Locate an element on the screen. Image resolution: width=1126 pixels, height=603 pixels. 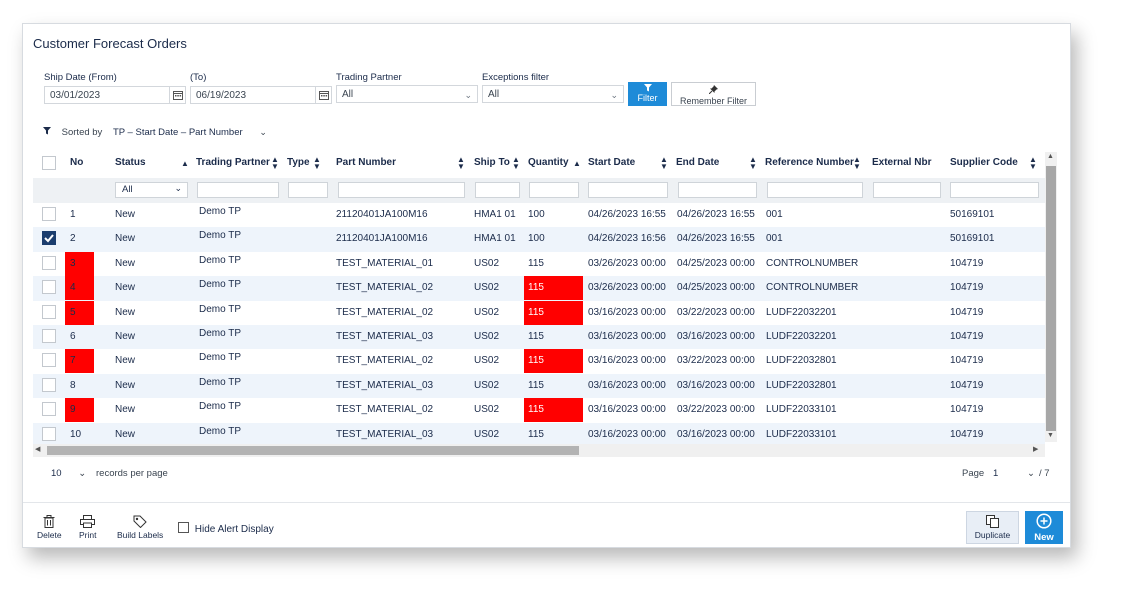
vertical-scrollbar: ▲ ▼ is located at coordinates (1051, 297).